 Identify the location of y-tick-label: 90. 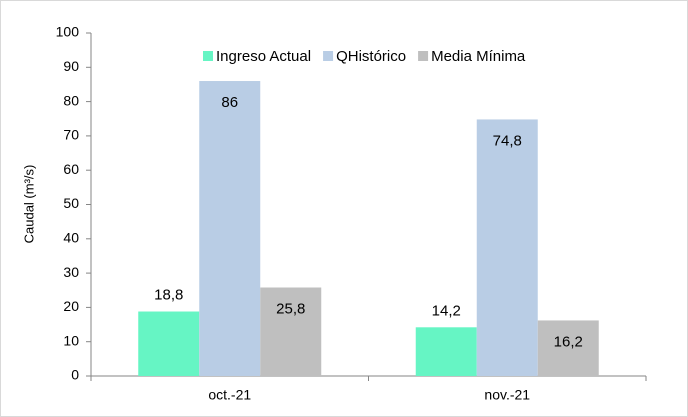
(71, 66).